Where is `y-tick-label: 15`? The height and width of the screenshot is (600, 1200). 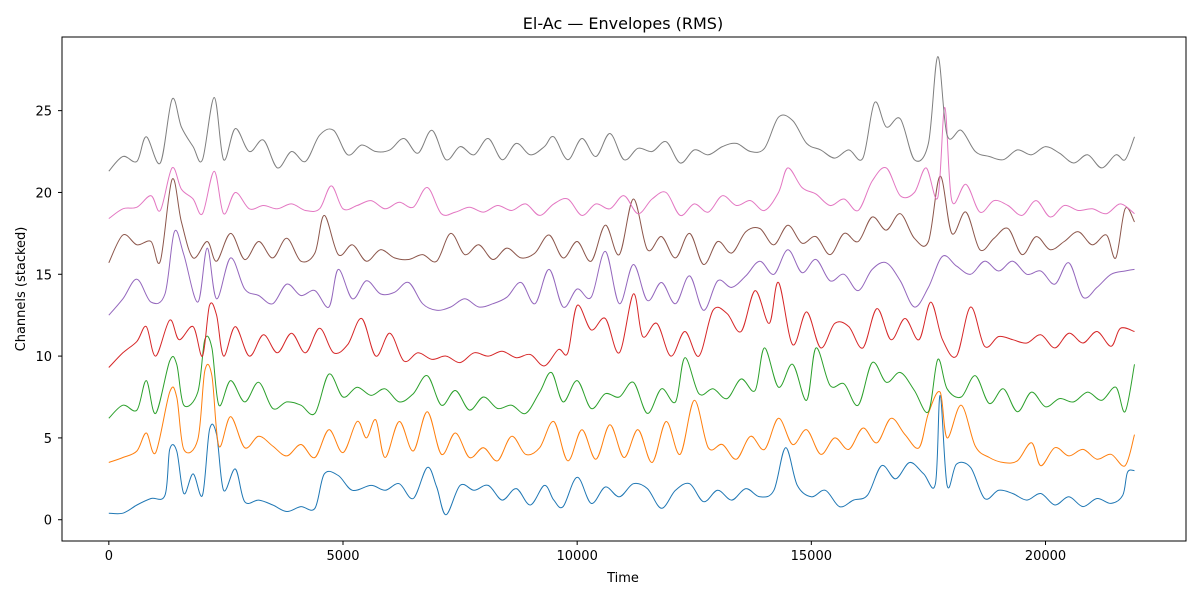
y-tick-label: 15 is located at coordinates (43, 275).